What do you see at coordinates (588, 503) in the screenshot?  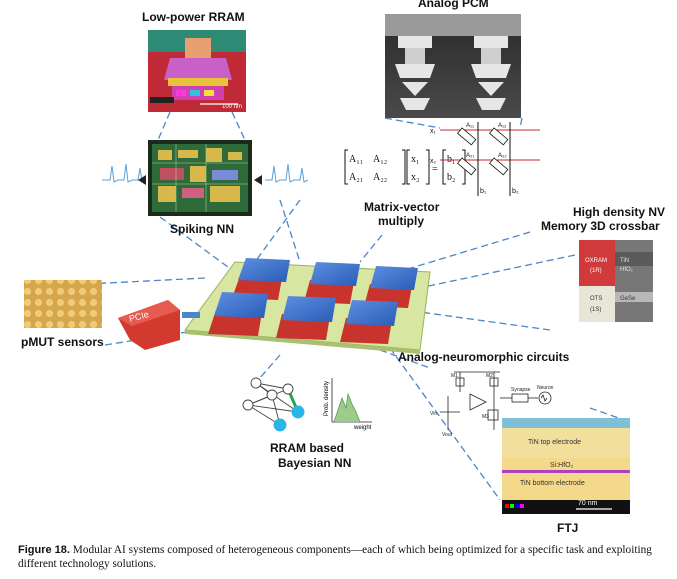 I see `ftj-scale-text: 70 nm` at bounding box center [588, 503].